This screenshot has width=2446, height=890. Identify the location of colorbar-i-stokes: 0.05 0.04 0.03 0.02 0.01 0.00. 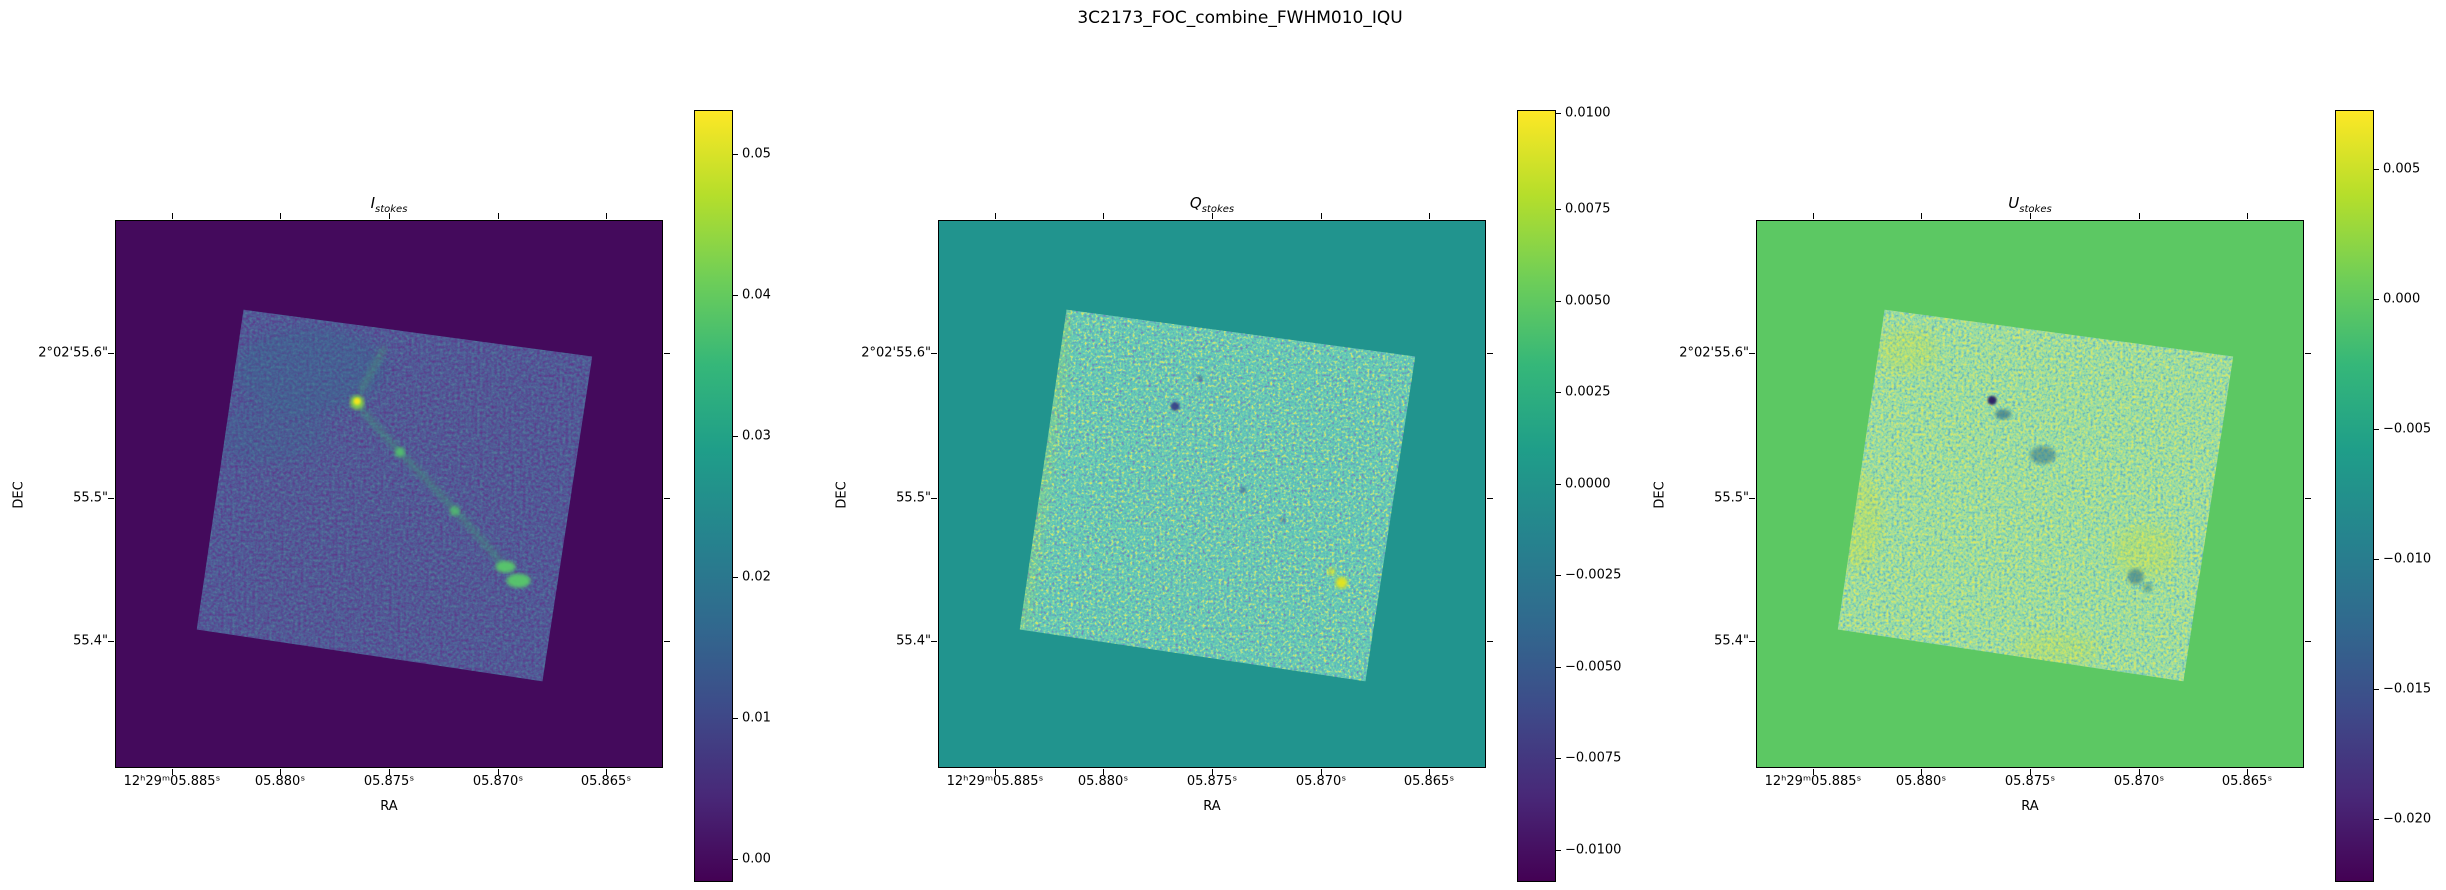
(732, 496).